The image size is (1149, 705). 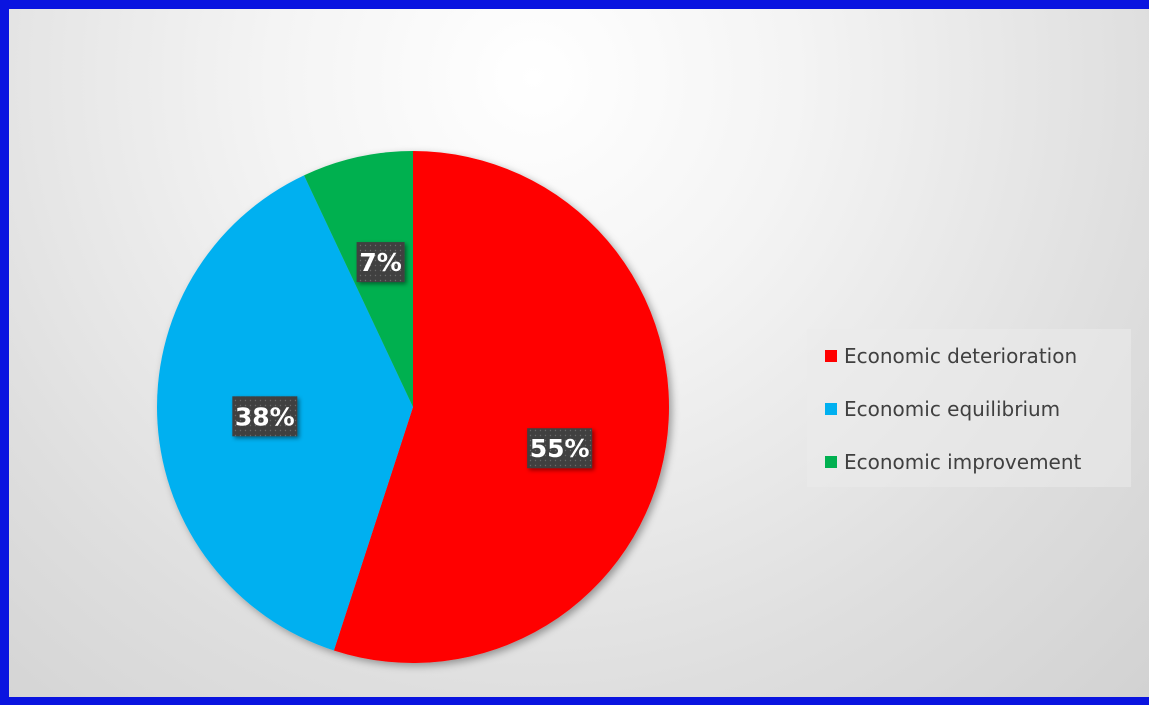 I want to click on data-label-deterioration: 55%, so click(x=560, y=448).